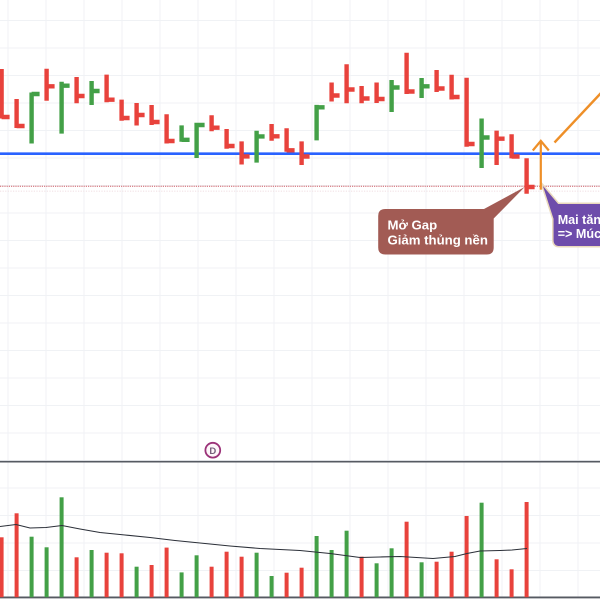 This screenshot has height=605, width=600. I want to click on svg-text: D, so click(212, 451).